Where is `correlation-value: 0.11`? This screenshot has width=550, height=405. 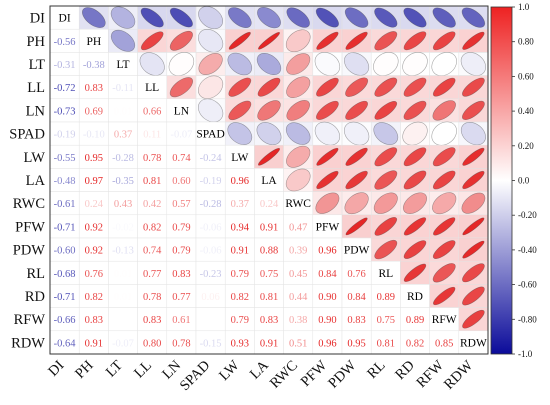
correlation-value: 0.11 is located at coordinates (152, 135).